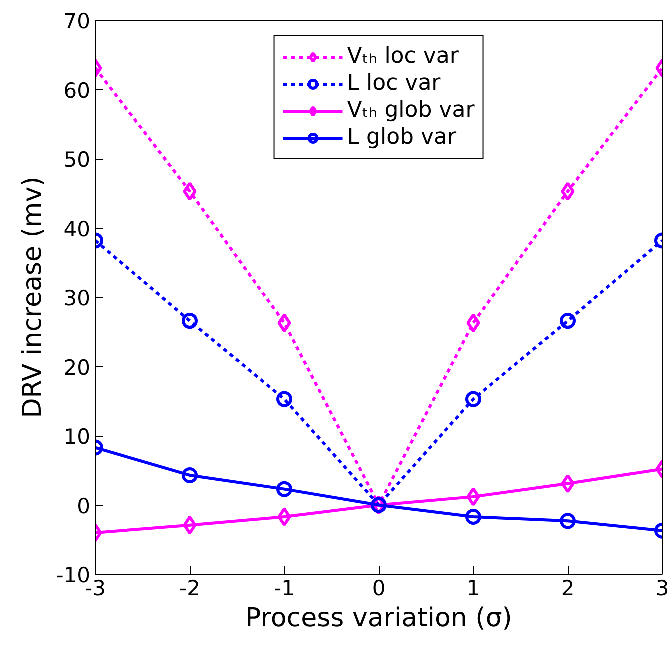 This screenshot has width=670, height=654. What do you see at coordinates (77, 160) in the screenshot?
I see `y-tick-label: 50` at bounding box center [77, 160].